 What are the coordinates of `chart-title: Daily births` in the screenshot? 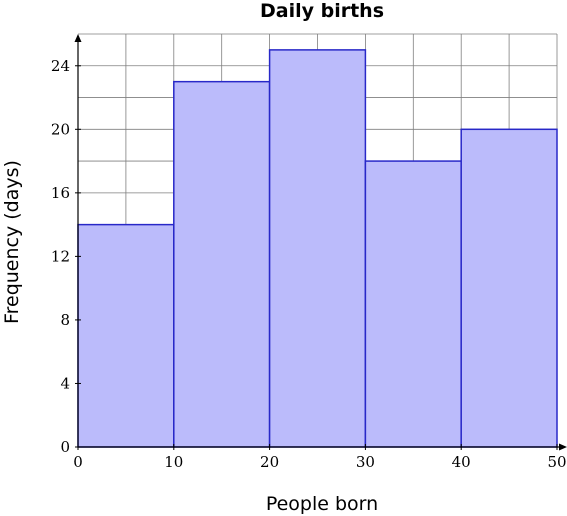 It's located at (322, 11).